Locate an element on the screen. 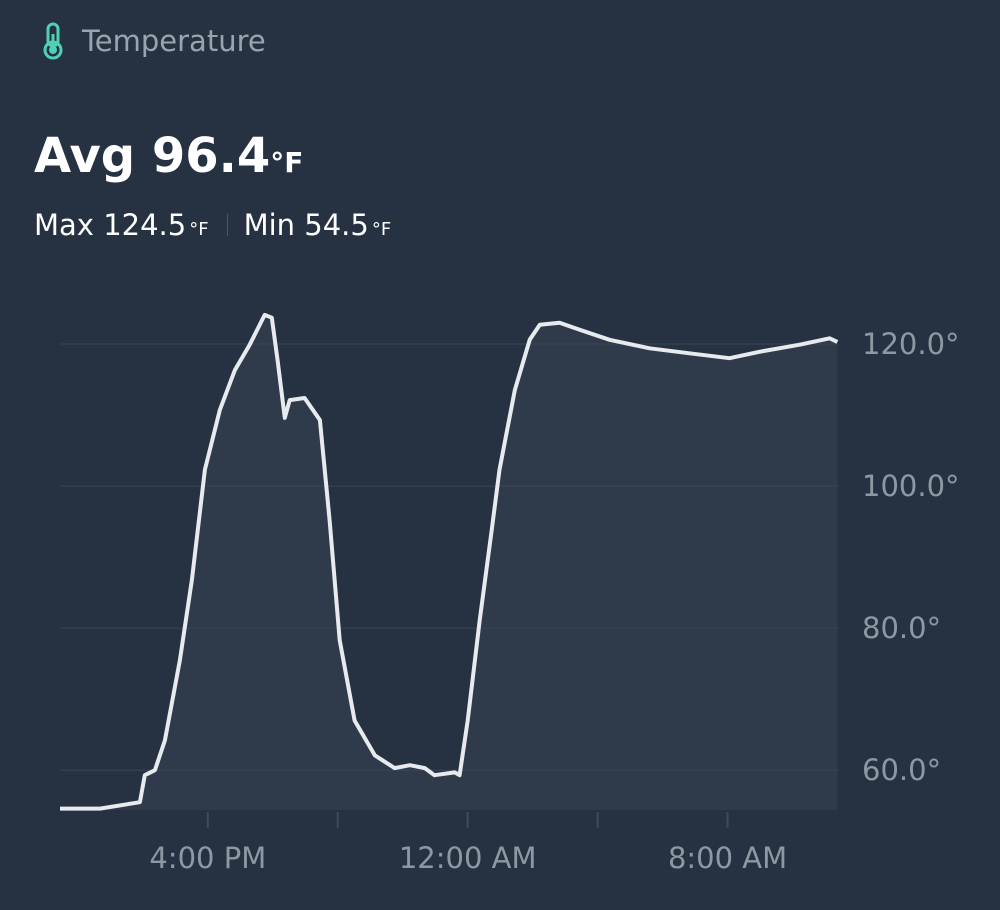 This screenshot has height=910, width=1000. max-unit: °F is located at coordinates (199, 229).